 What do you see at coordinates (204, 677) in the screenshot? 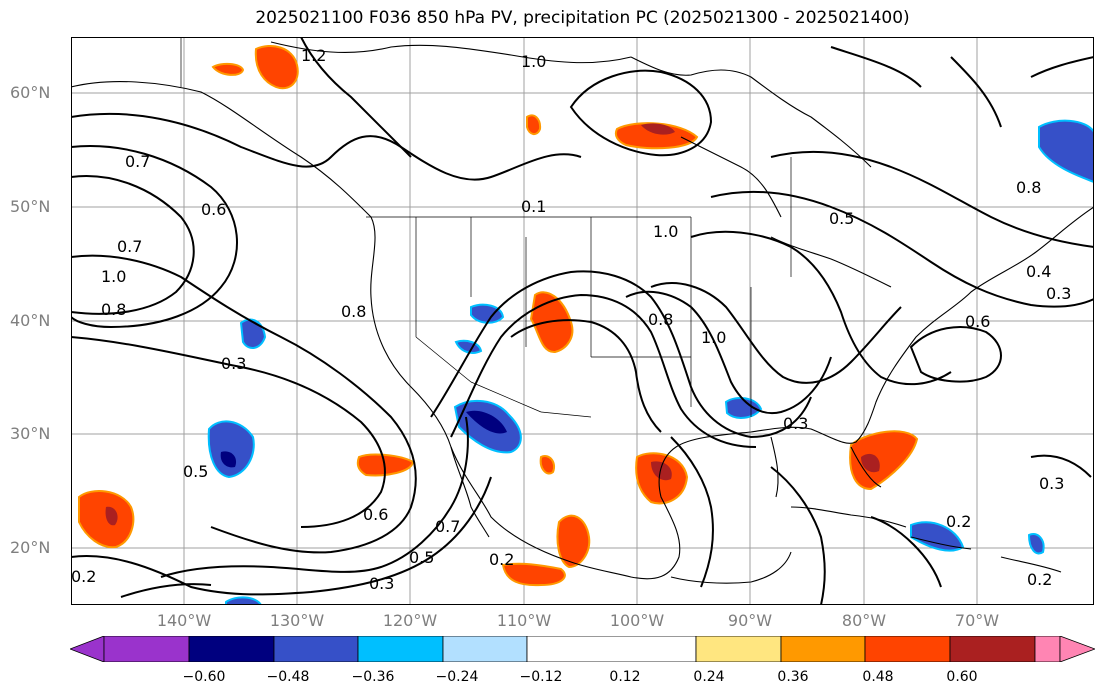
I see `colorbar-tick-label: −0.60` at bounding box center [204, 677].